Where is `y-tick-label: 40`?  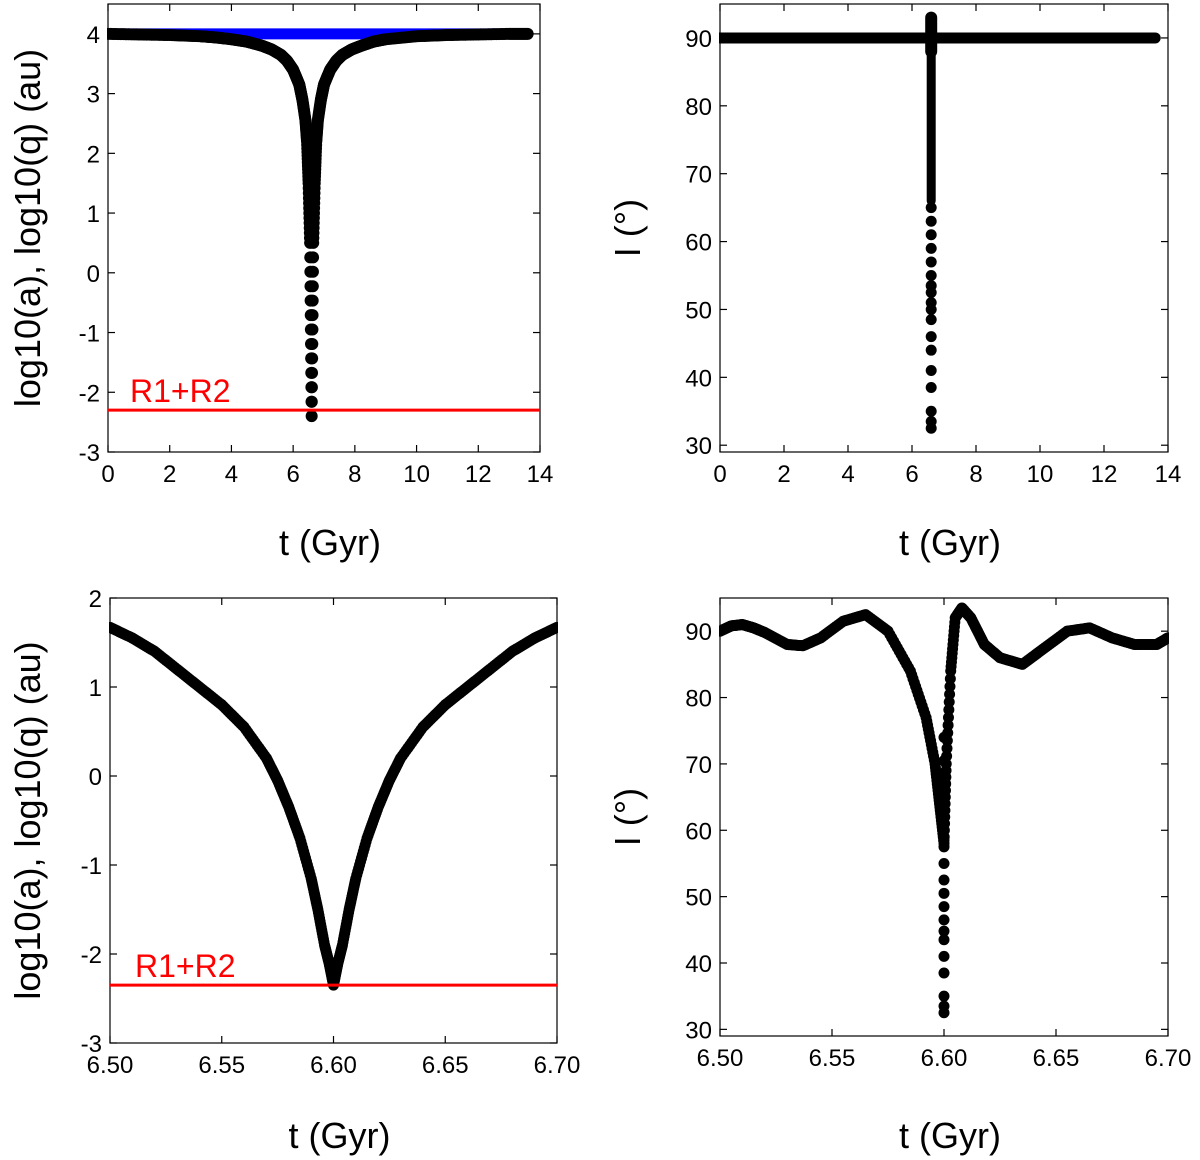 y-tick-label: 40 is located at coordinates (698, 378).